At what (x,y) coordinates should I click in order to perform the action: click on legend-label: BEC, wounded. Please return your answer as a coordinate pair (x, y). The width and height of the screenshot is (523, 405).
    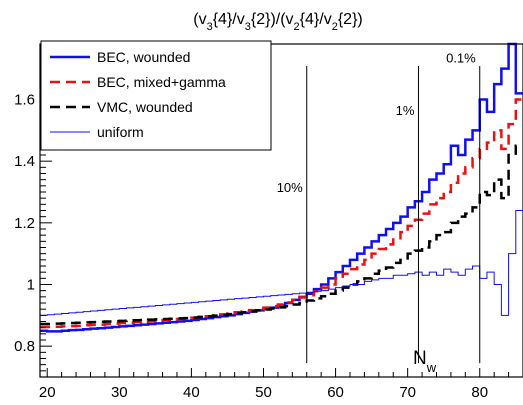
    Looking at the image, I should click on (143, 57).